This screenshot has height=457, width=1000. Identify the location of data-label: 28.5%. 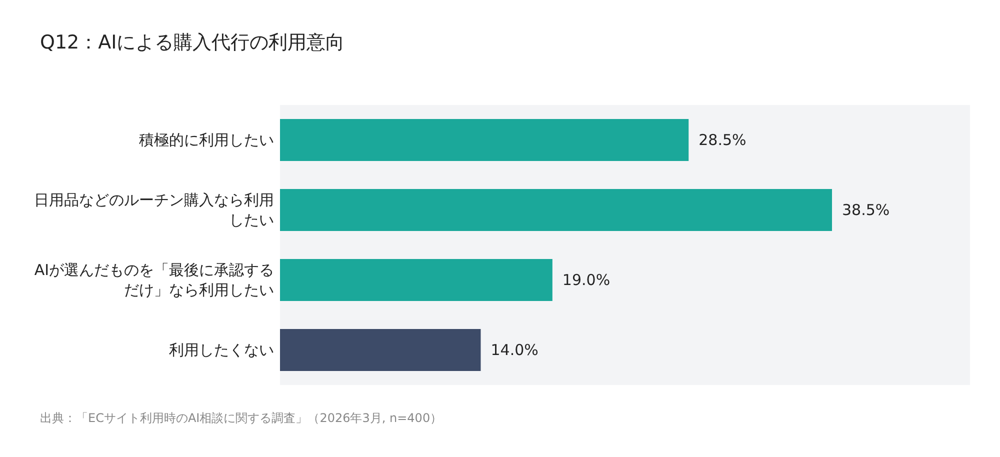
(722, 140).